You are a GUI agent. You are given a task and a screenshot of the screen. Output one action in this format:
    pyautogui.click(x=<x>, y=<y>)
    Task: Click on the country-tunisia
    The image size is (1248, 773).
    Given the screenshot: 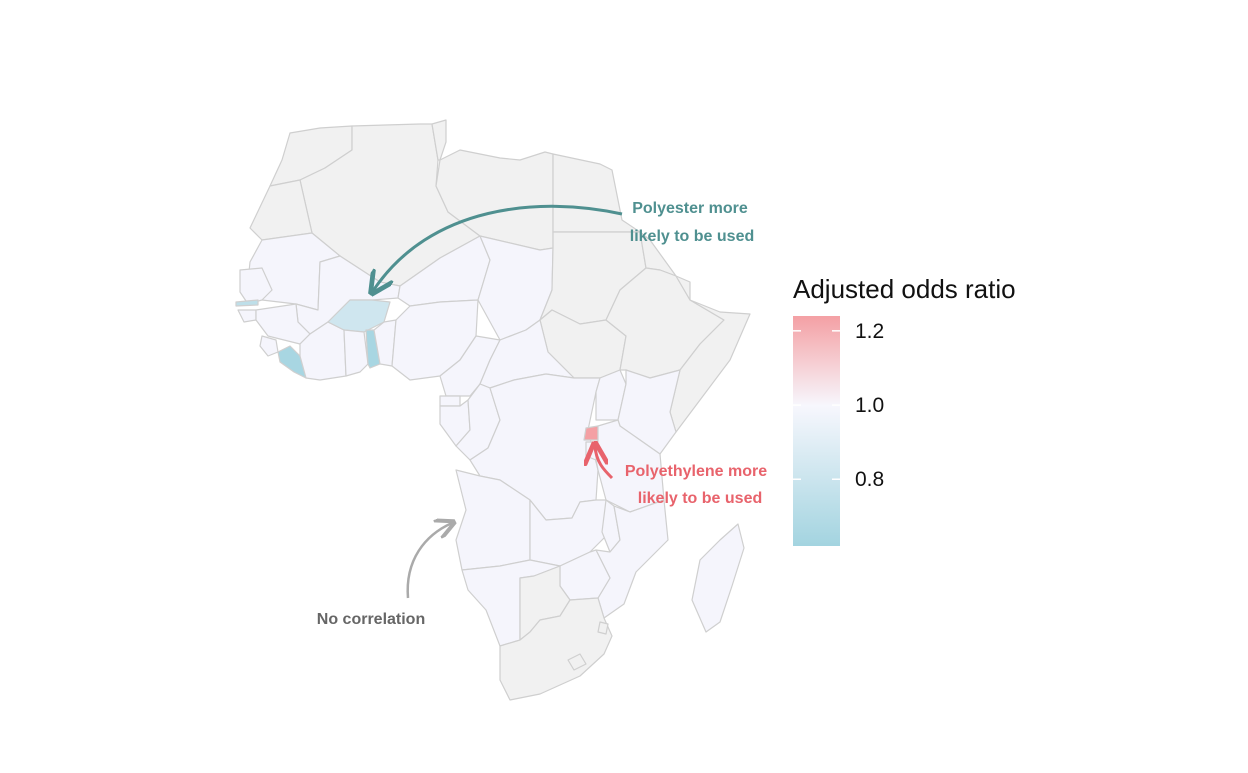 What is the action you would take?
    pyautogui.click(x=439, y=140)
    